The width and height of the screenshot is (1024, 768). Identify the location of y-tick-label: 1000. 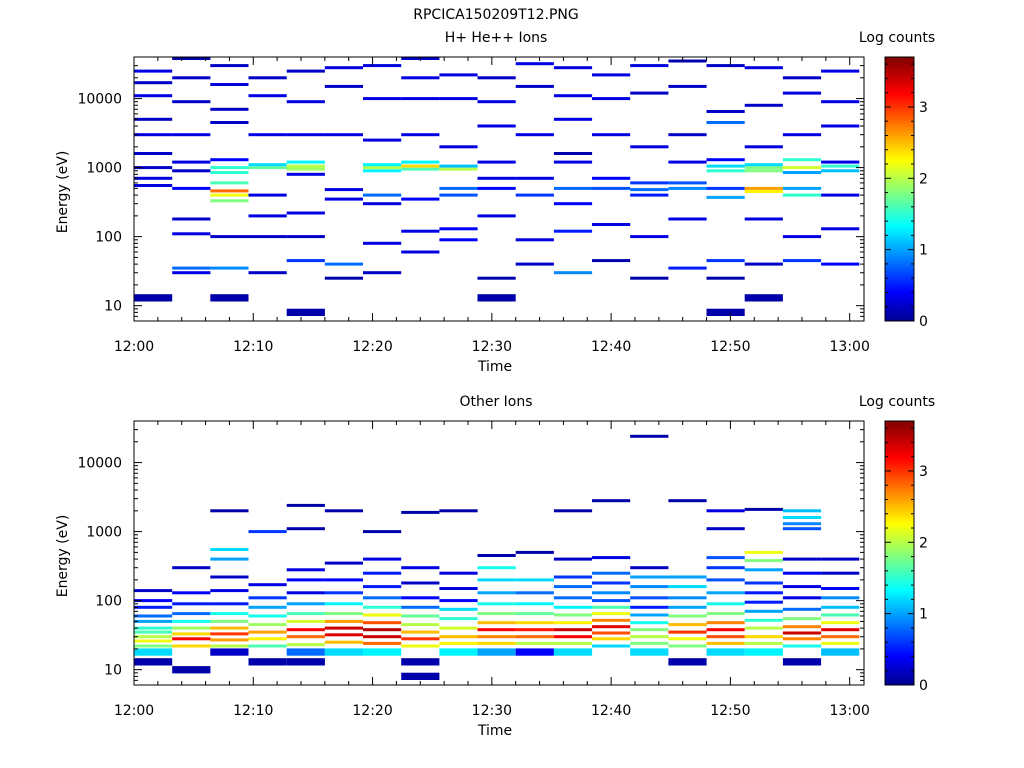
(104, 533).